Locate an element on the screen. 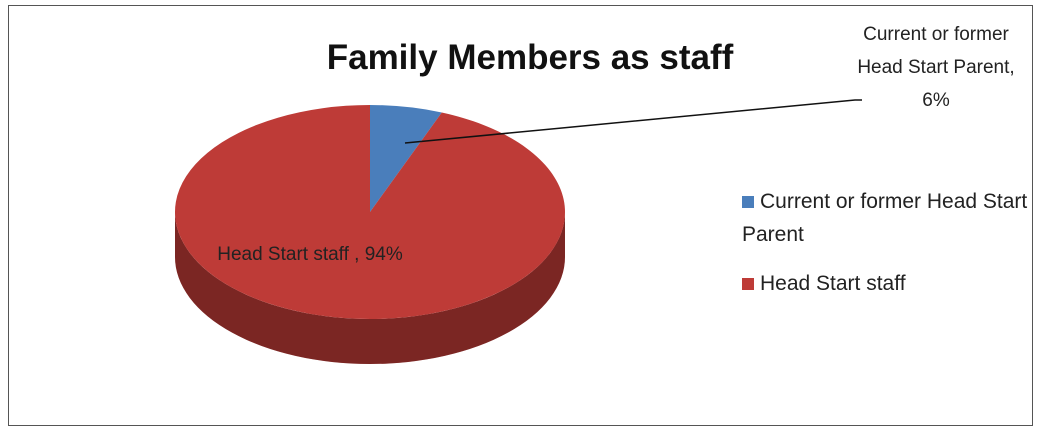  legend-item: Head Start staff is located at coordinates (887, 283).